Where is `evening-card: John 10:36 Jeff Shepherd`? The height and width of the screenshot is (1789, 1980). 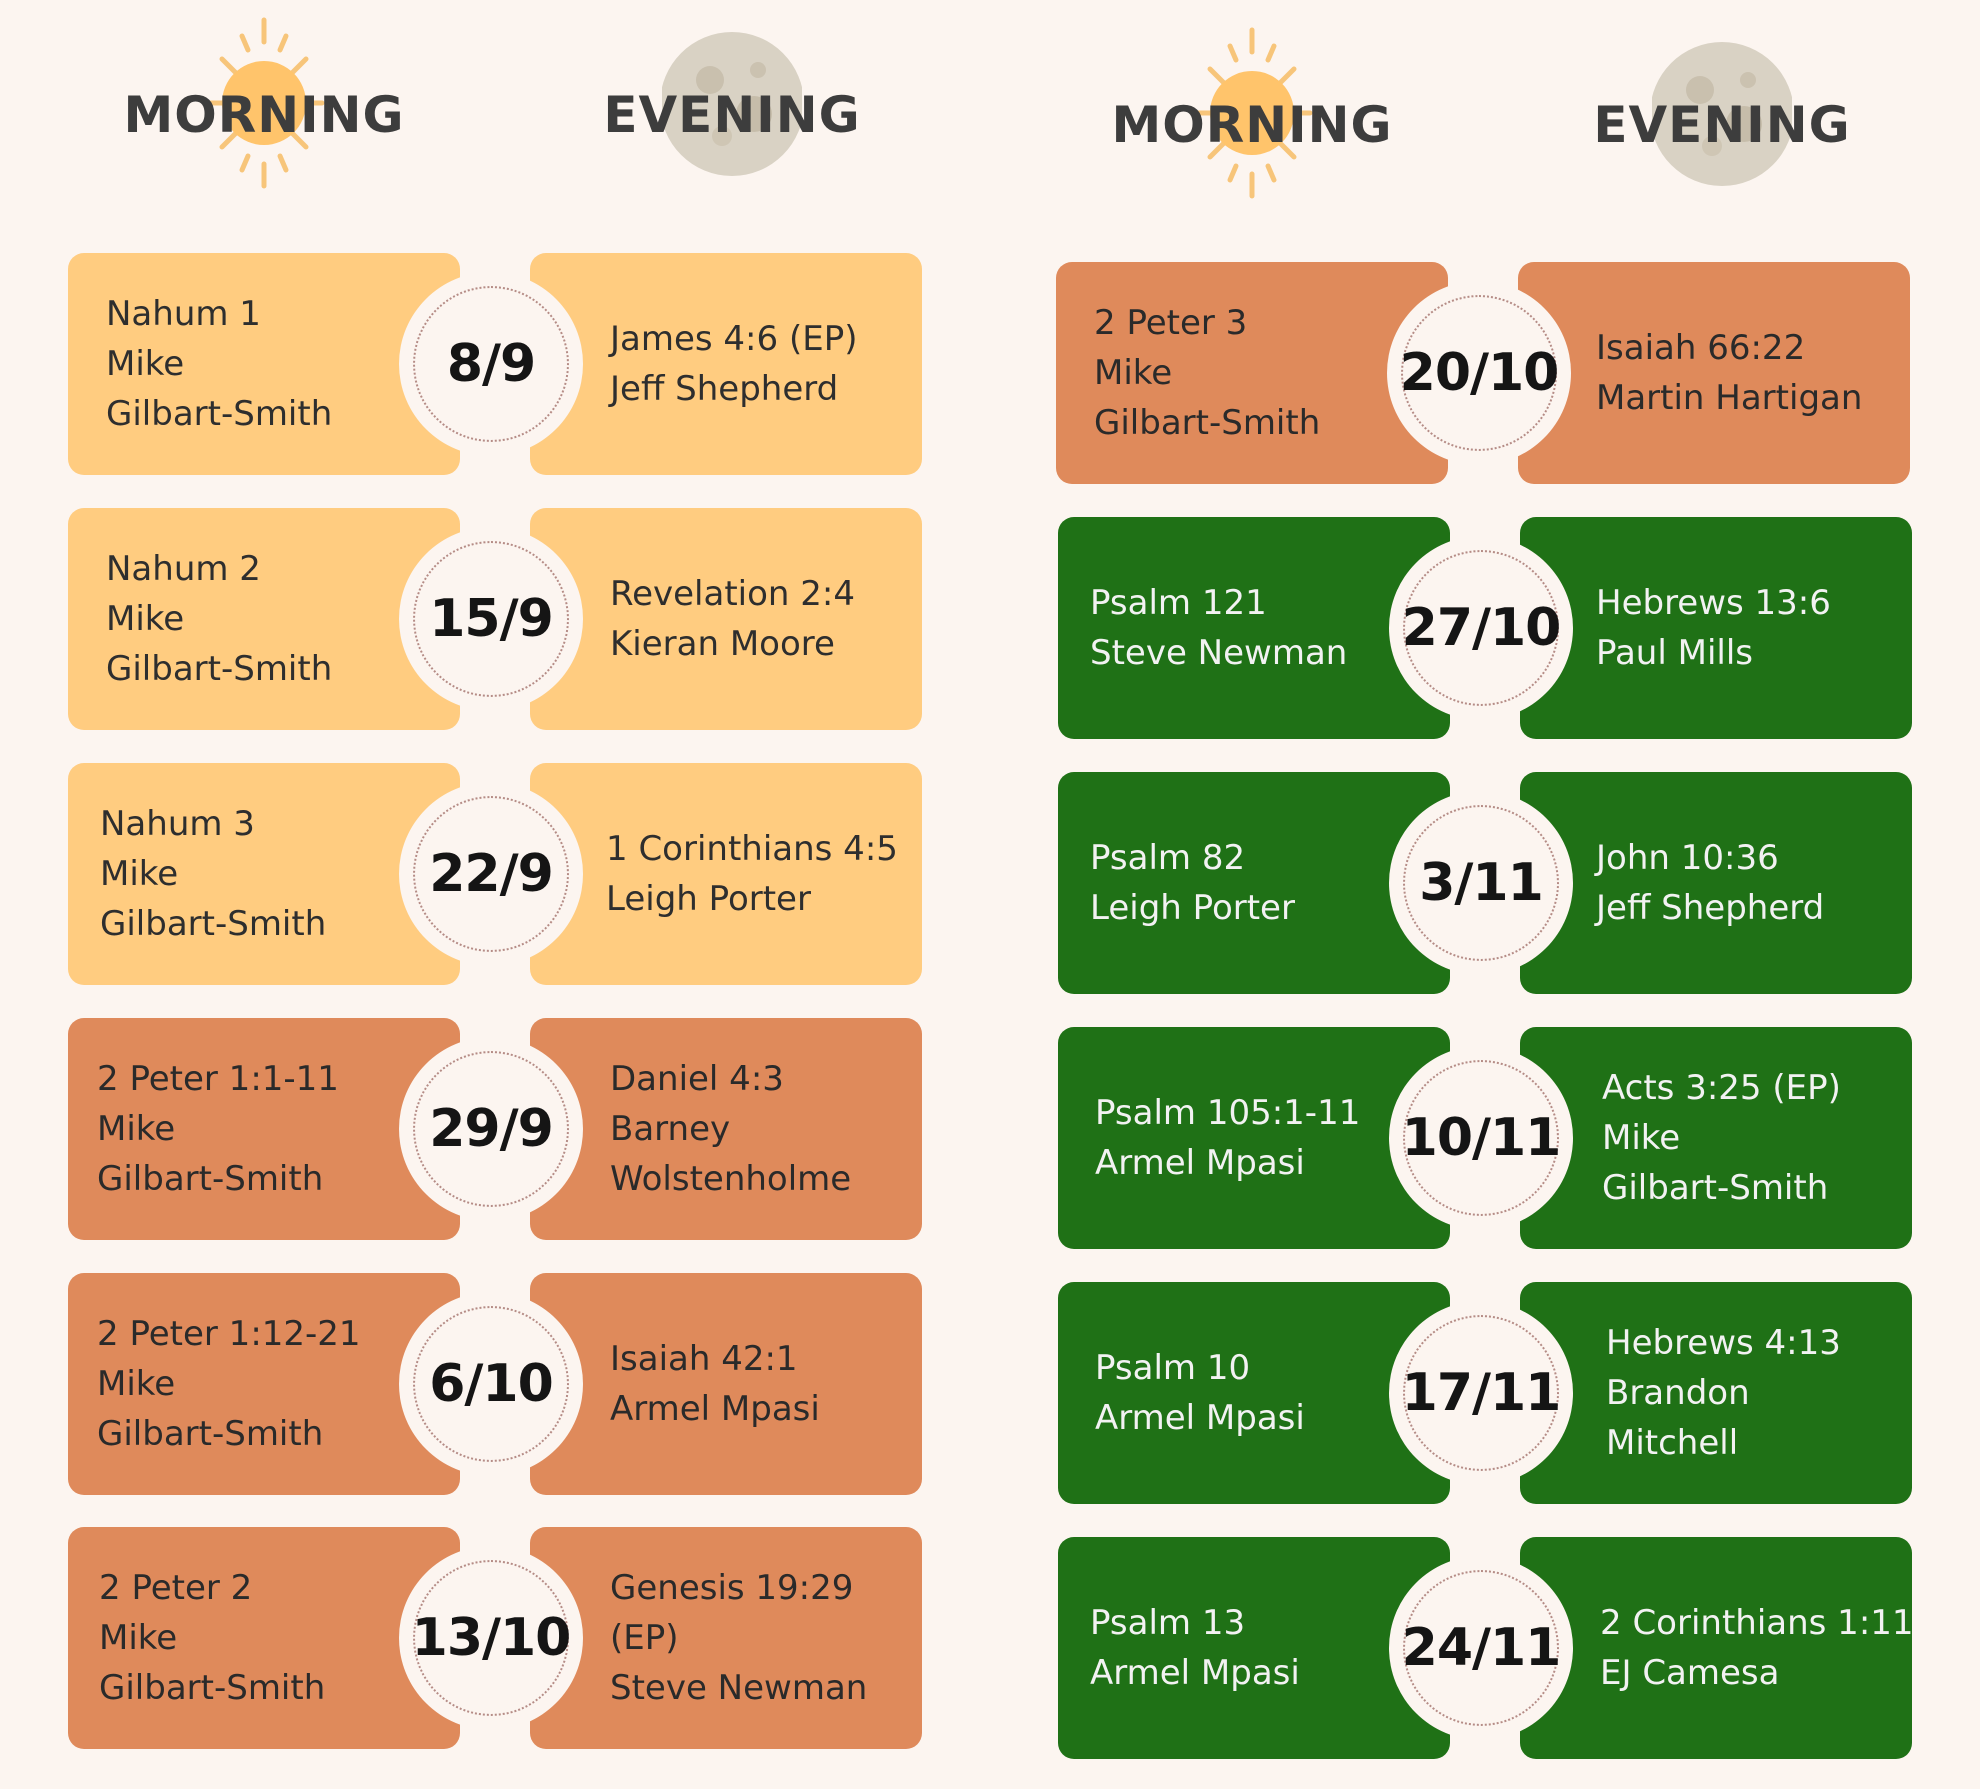 evening-card: John 10:36 Jeff Shepherd is located at coordinates (1716, 883).